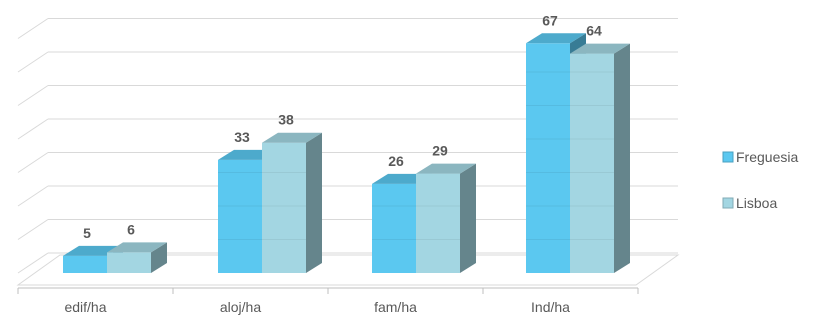 The width and height of the screenshot is (818, 320). I want to click on legend: Freguesia Lisboa, so click(760, 180).